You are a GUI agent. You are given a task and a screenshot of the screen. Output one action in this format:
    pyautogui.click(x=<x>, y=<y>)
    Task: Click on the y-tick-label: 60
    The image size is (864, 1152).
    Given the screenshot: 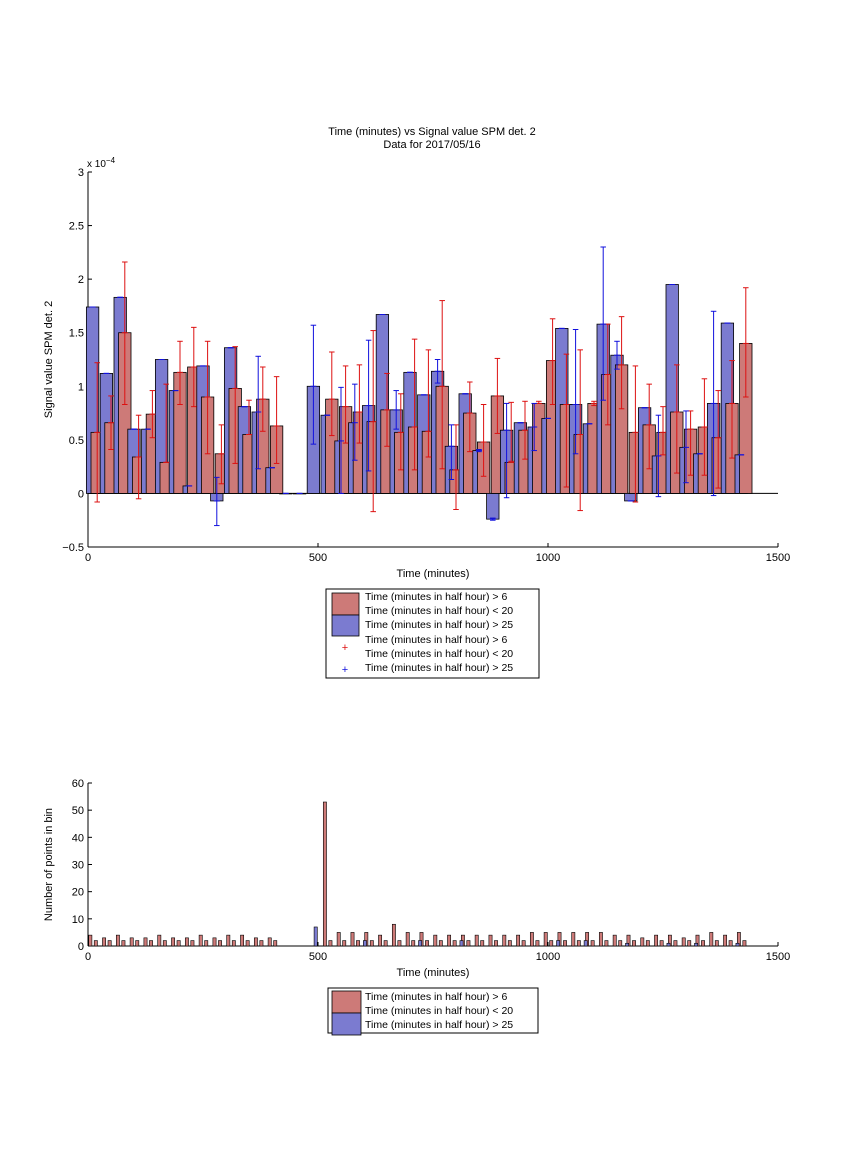 What is the action you would take?
    pyautogui.click(x=78, y=784)
    